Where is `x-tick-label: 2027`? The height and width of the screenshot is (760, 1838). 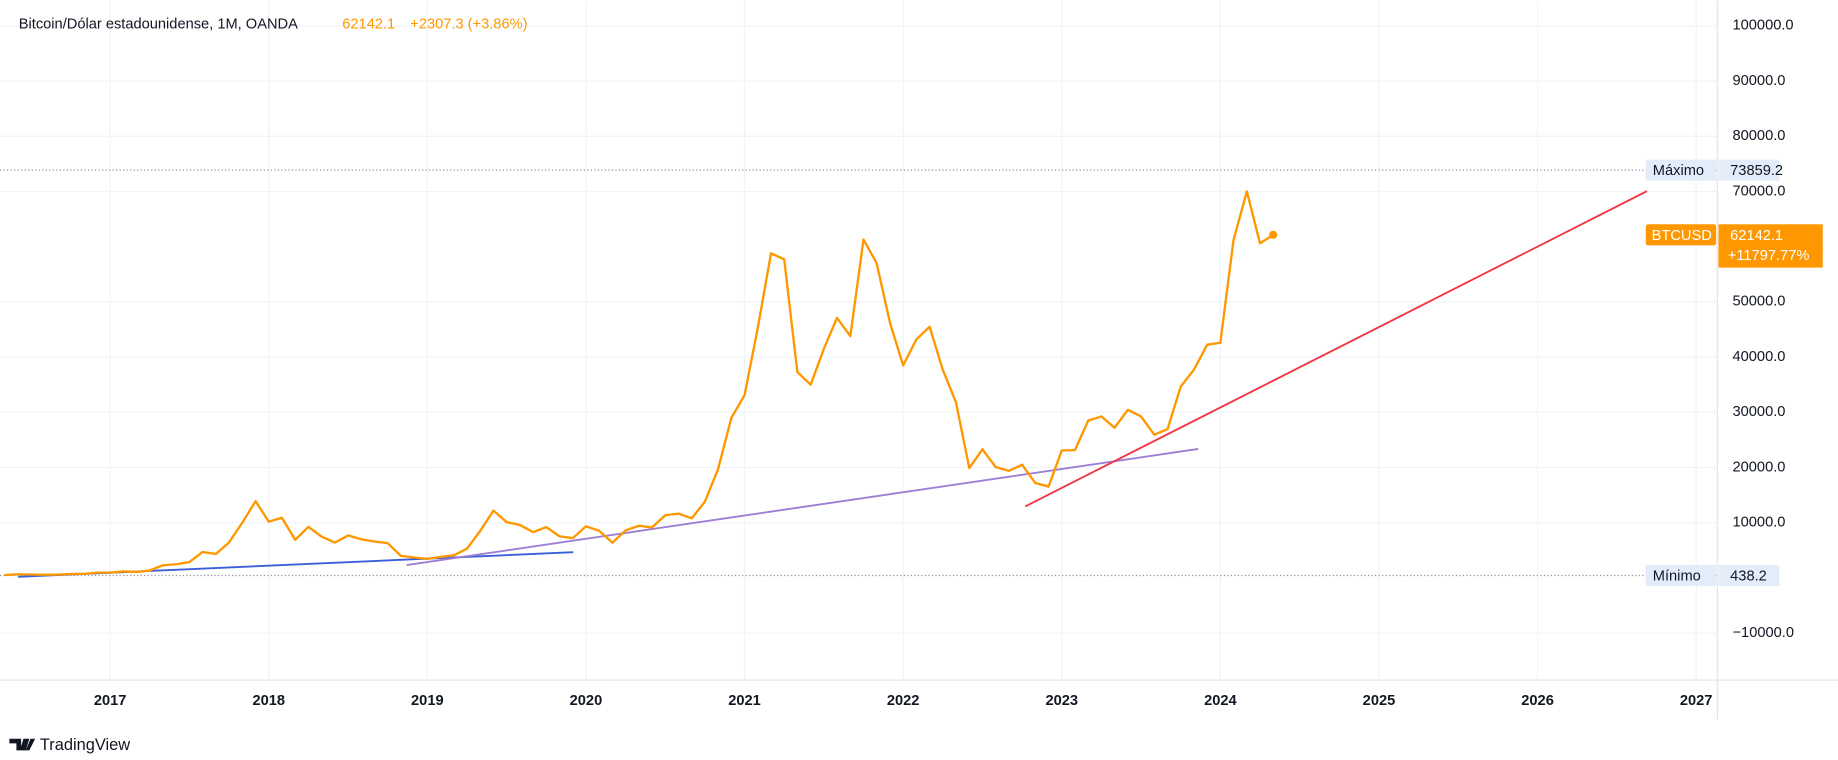
x-tick-label: 2027 is located at coordinates (1696, 701).